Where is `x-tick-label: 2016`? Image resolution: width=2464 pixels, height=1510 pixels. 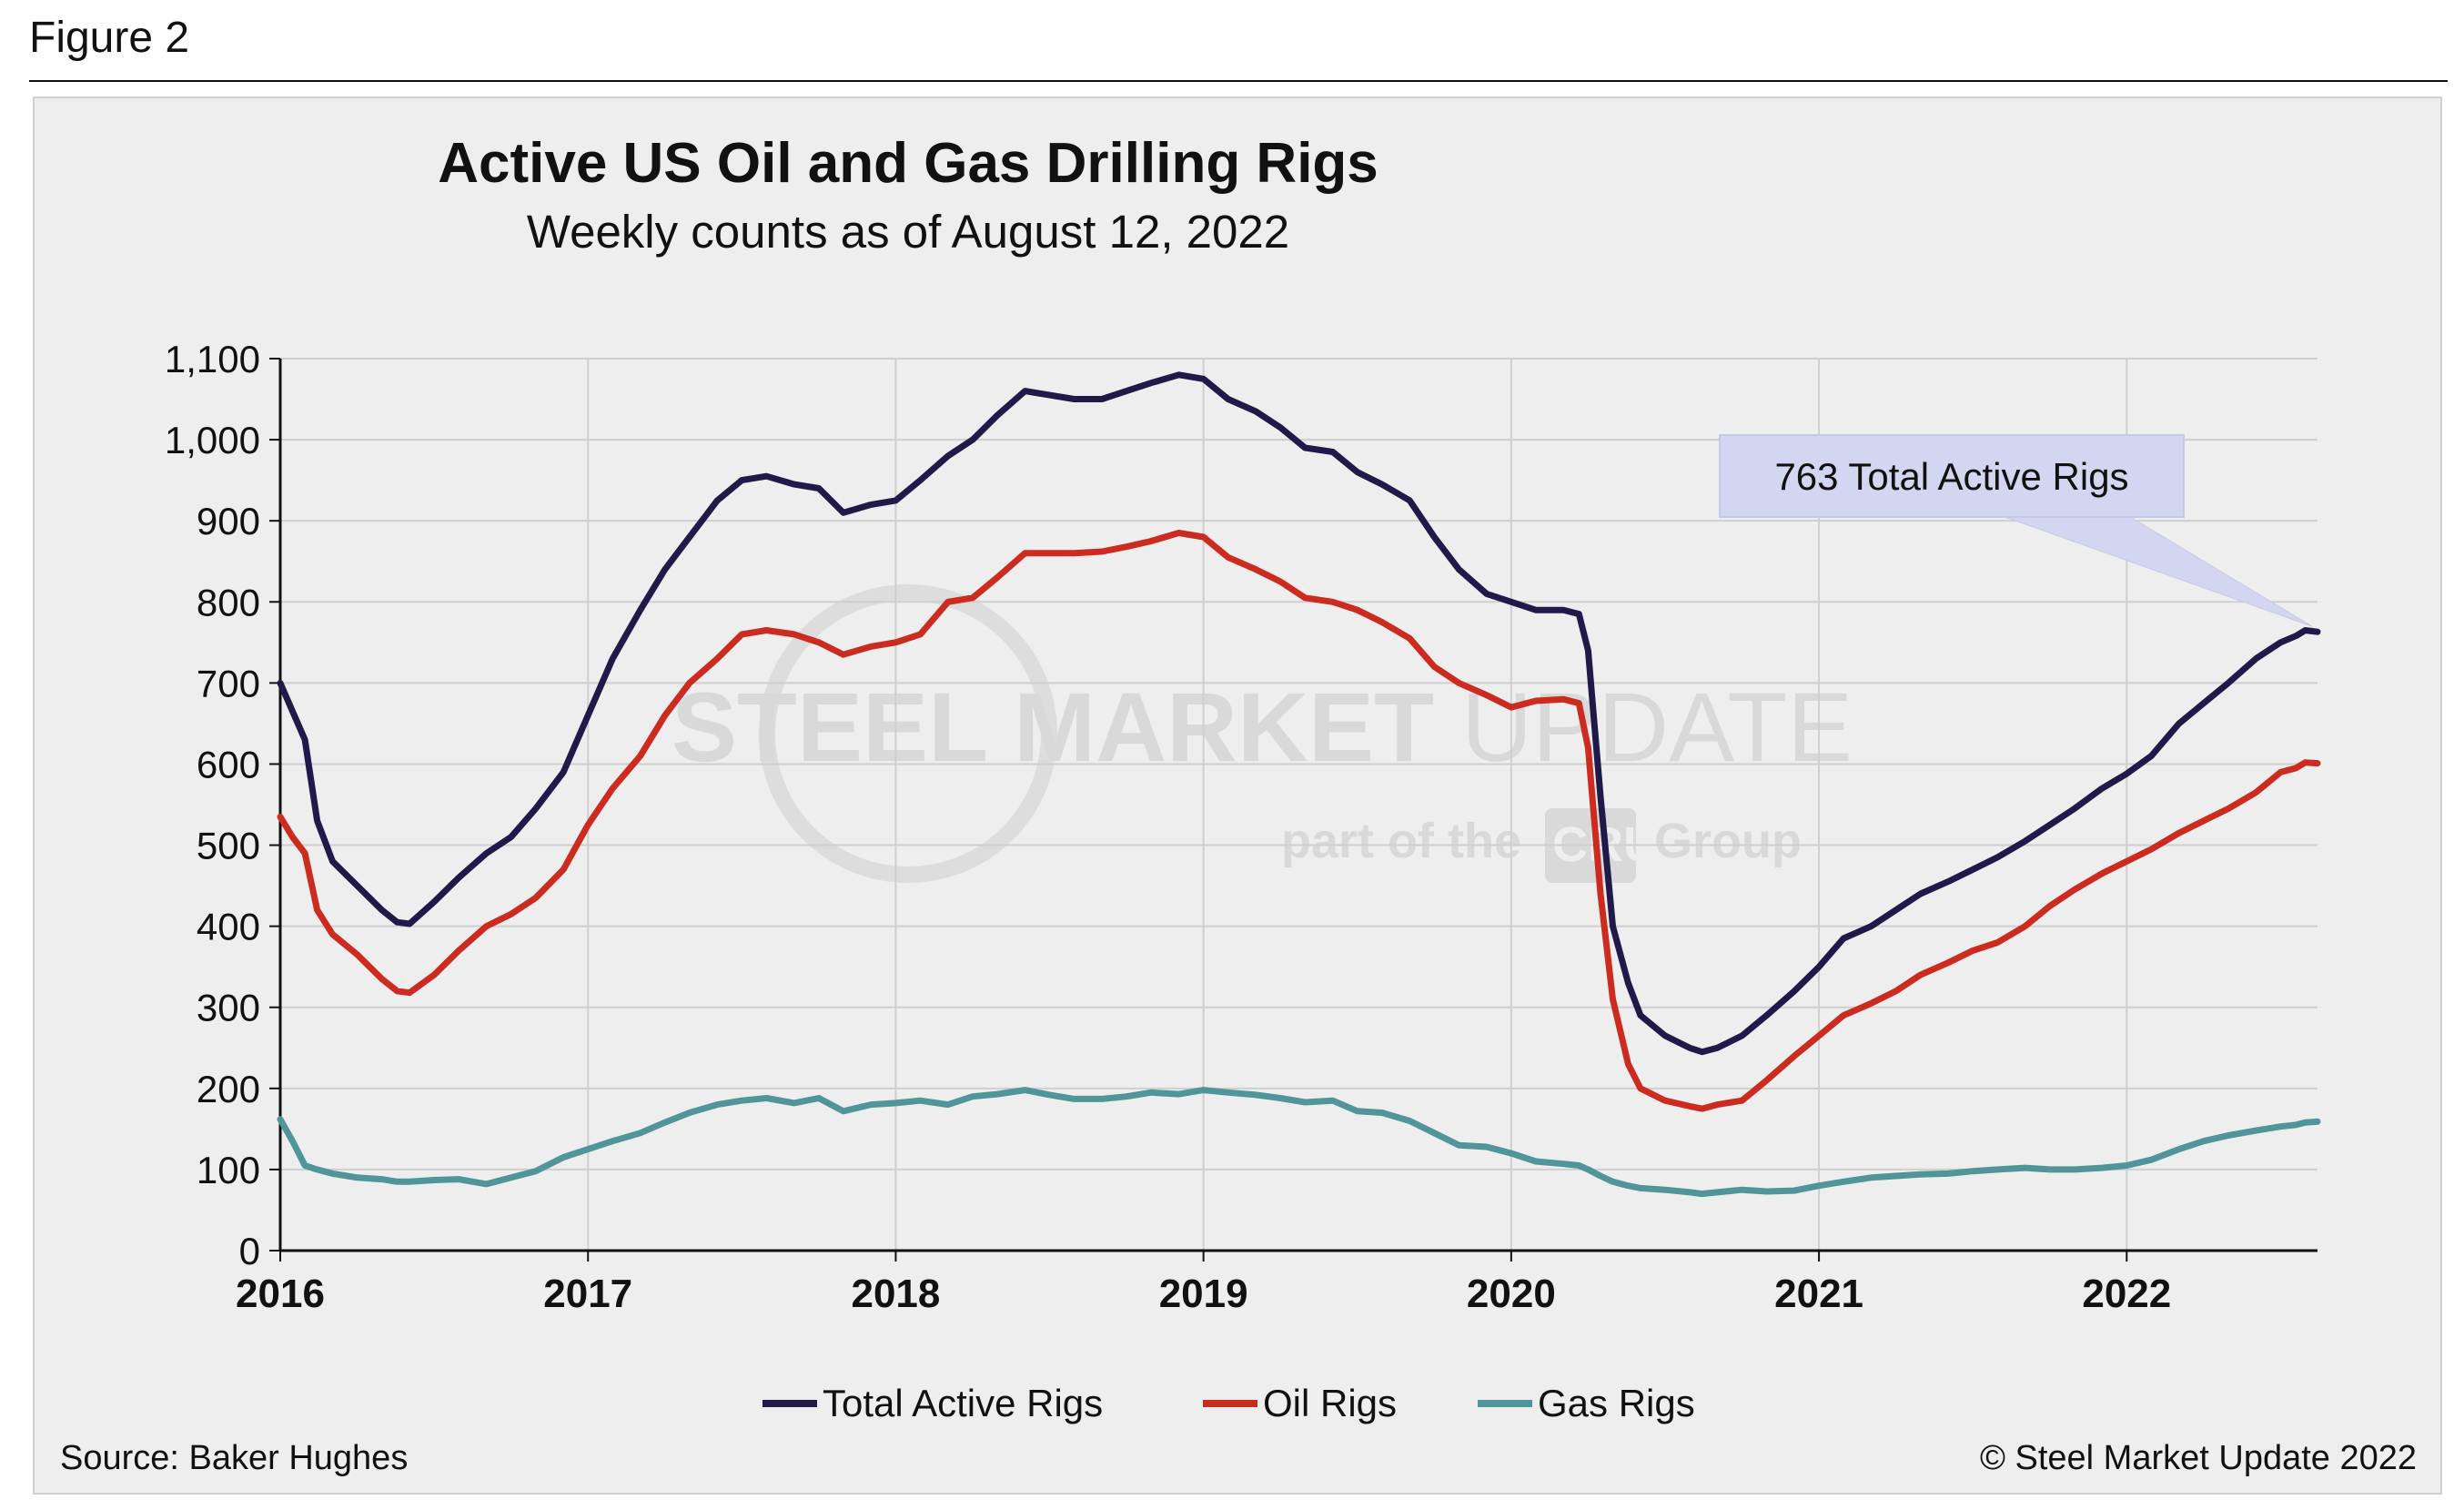 x-tick-label: 2016 is located at coordinates (280, 1294).